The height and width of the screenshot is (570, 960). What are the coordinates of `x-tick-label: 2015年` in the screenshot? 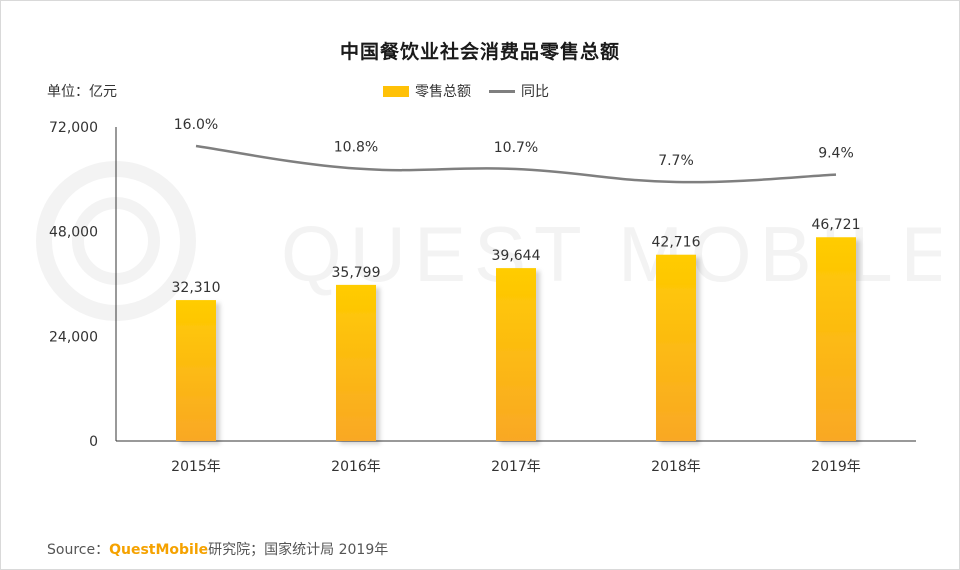 It's located at (196, 467).